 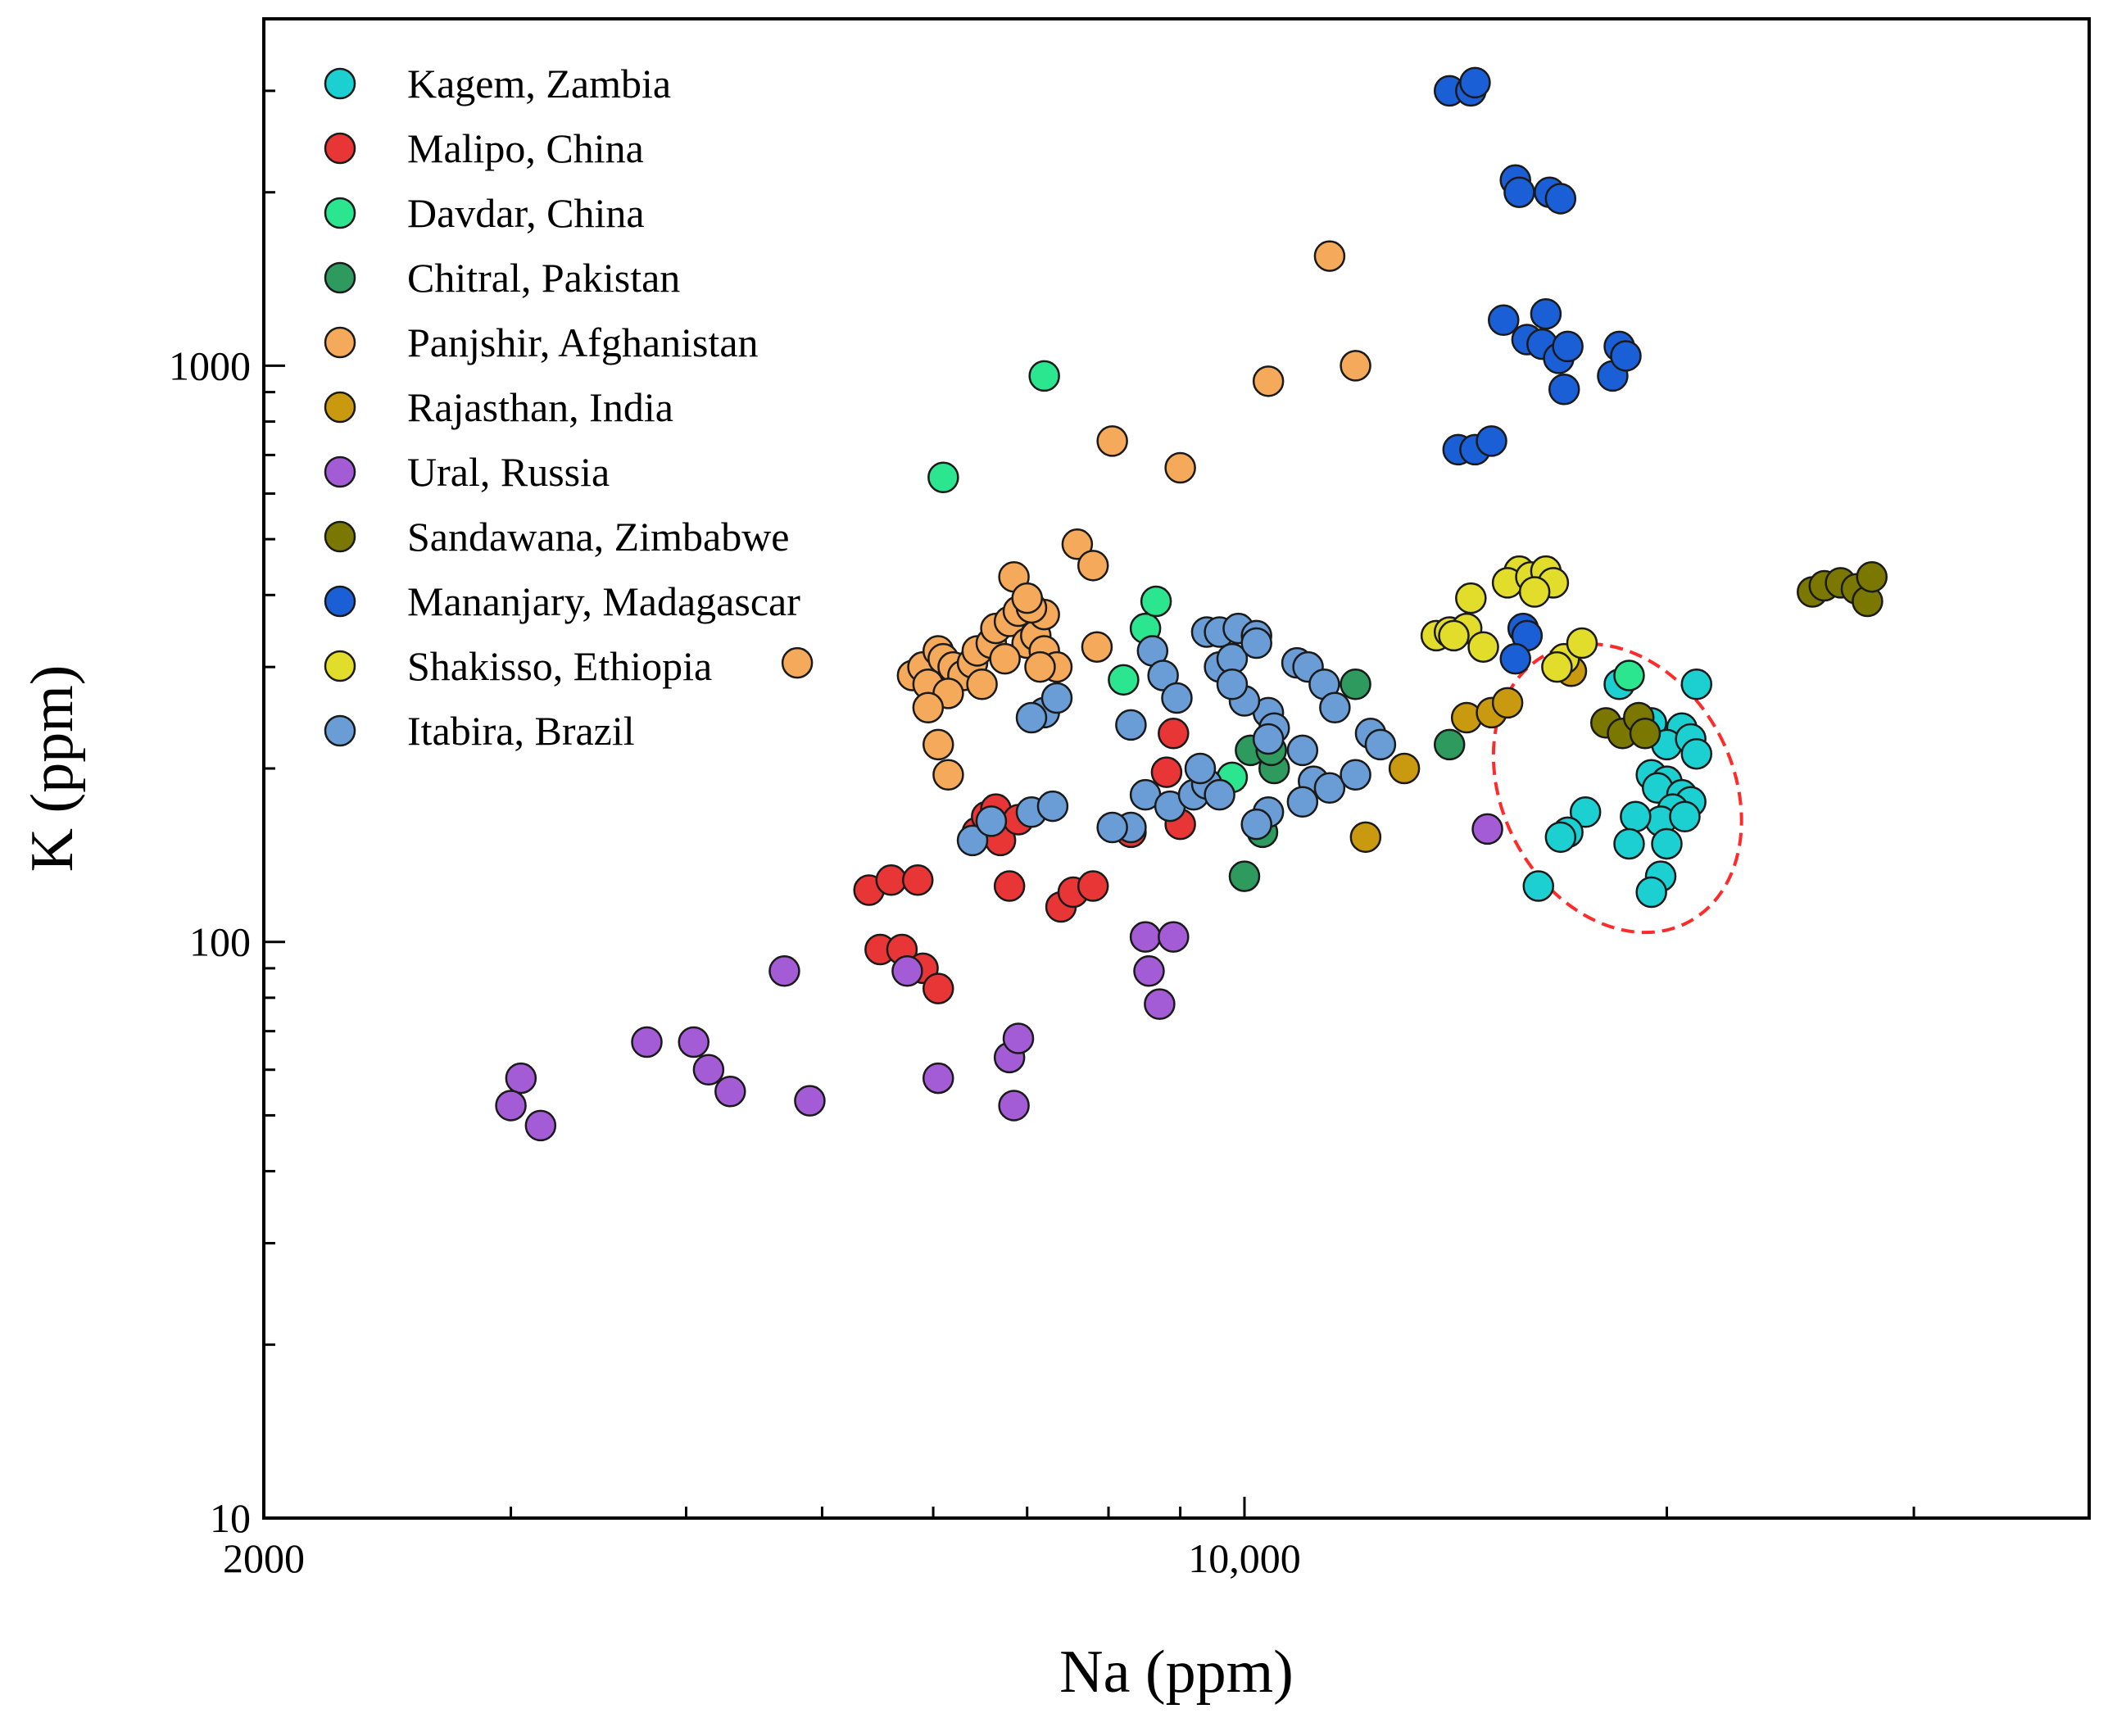 I want to click on legend-label: Malipo, China, so click(x=525, y=148).